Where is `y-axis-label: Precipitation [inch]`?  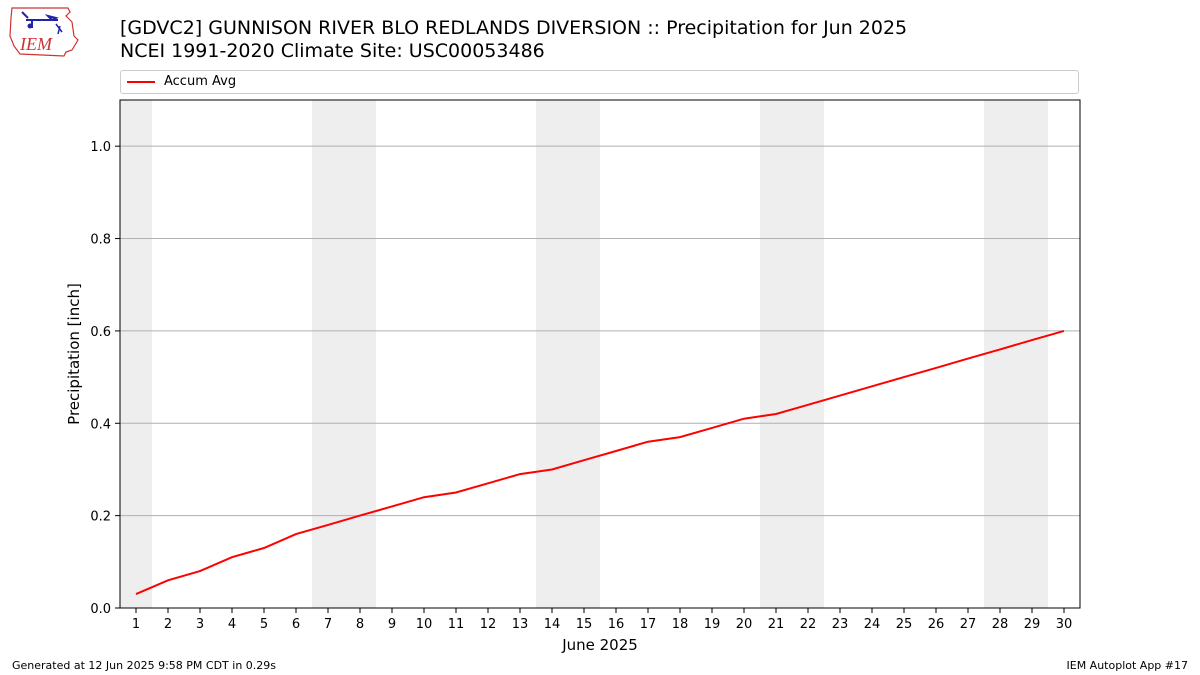
y-axis-label: Precipitation [inch] is located at coordinates (74, 354).